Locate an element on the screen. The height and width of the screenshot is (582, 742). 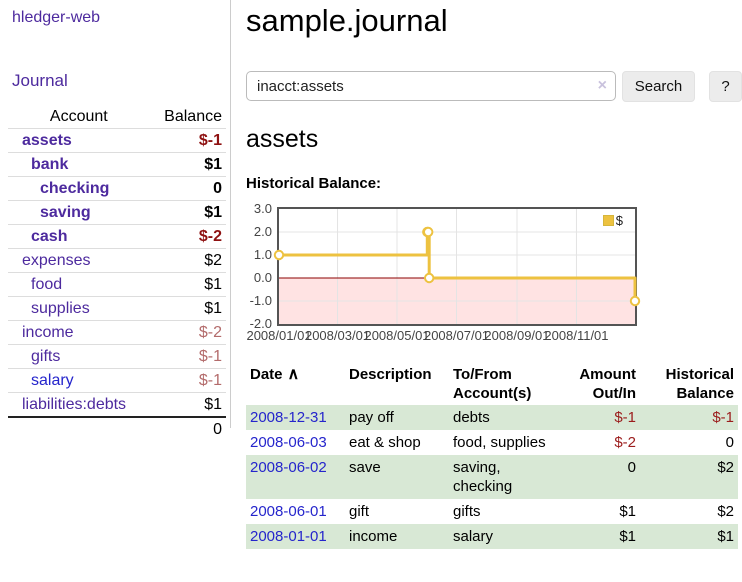
register-header-amount: Amount Out/In is located at coordinates (595, 384).